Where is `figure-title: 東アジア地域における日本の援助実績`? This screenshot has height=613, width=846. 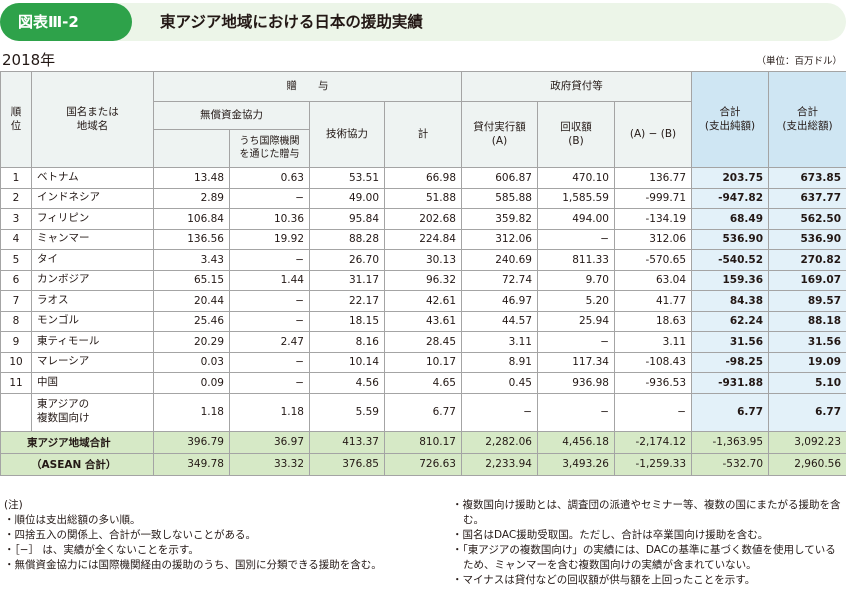
figure-title: 東アジア地域における日本の援助実績 is located at coordinates (291, 22).